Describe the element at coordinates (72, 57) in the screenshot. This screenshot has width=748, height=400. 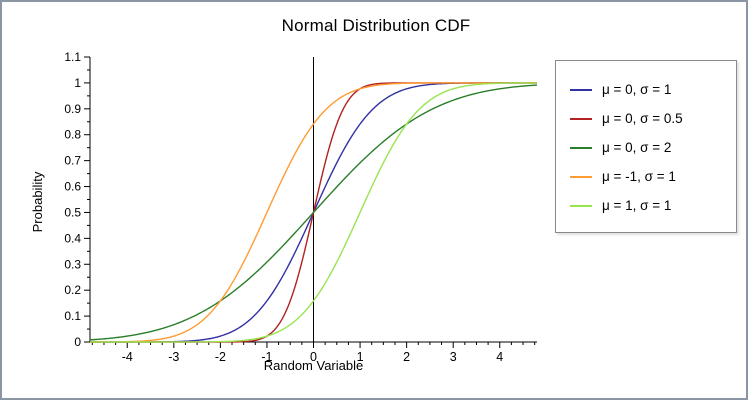
I see `y-tick-label: 1.1` at that location.